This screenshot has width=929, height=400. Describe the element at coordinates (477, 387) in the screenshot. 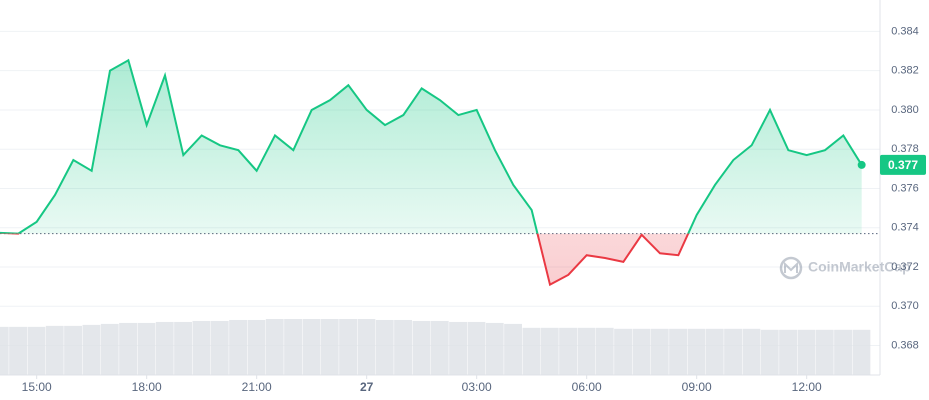

I see `x-tick-label: 03:00` at that location.